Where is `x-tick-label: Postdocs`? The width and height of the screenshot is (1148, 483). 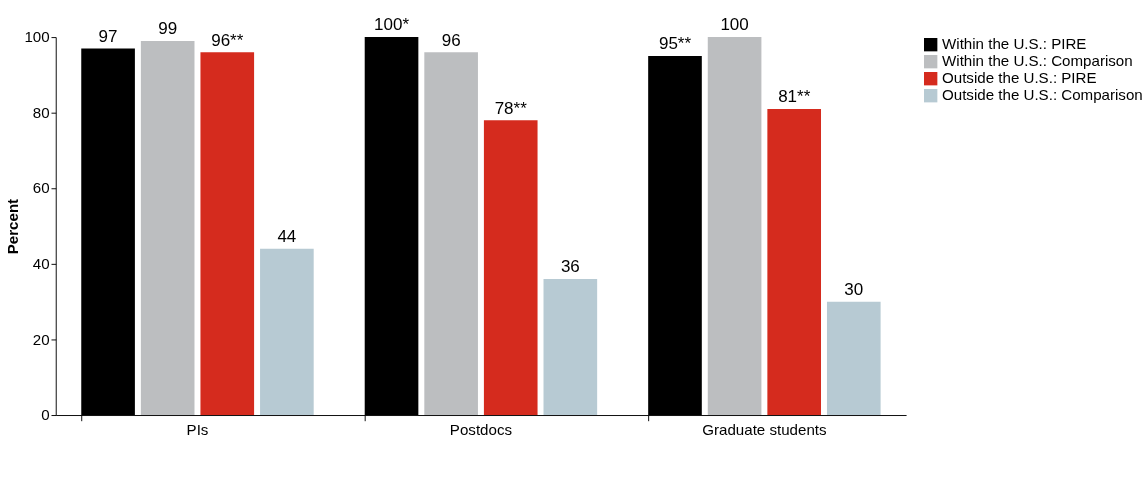 x-tick-label: Postdocs is located at coordinates (481, 430).